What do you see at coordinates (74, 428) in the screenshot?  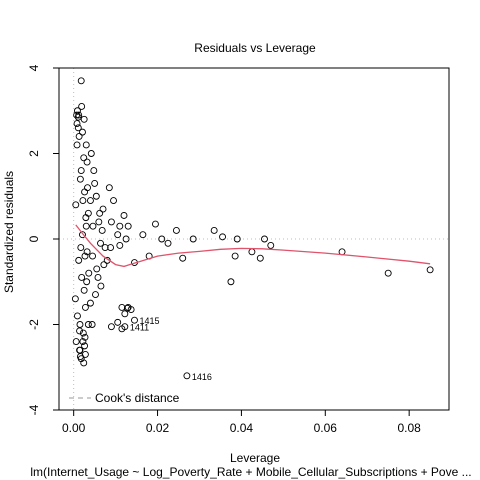 I see `x-tick-label: 0.00` at bounding box center [74, 428].